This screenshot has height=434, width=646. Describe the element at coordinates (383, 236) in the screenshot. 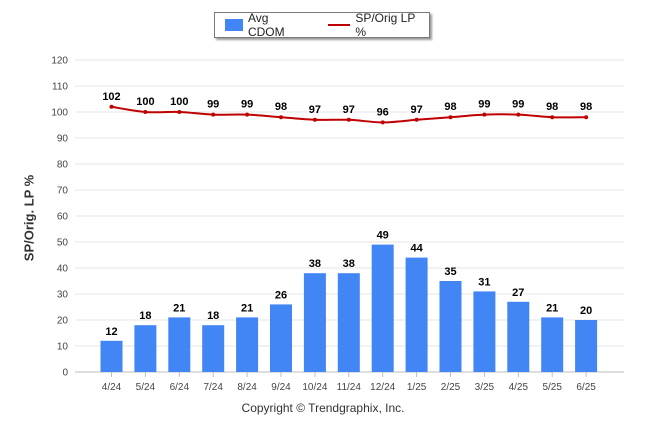

I see `bar-data-label: 49` at that location.